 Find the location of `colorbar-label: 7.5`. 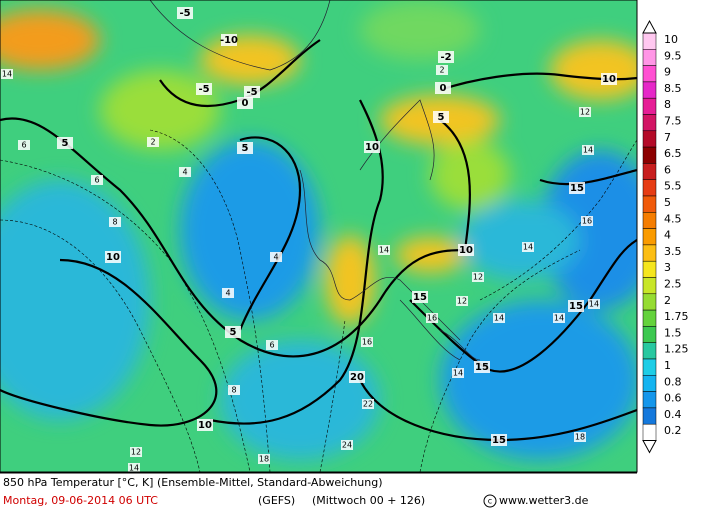

colorbar-label: 7.5 is located at coordinates (673, 121).